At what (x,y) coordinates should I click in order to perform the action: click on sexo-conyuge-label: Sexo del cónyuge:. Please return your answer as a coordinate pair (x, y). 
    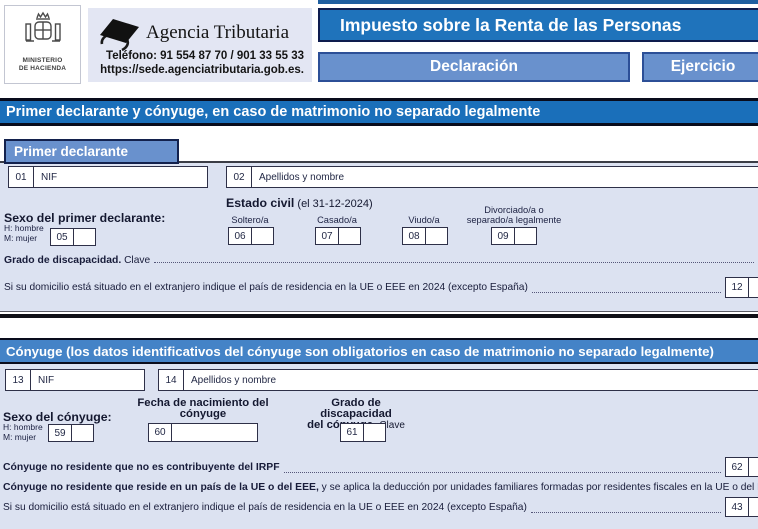
    Looking at the image, I should click on (57, 417).